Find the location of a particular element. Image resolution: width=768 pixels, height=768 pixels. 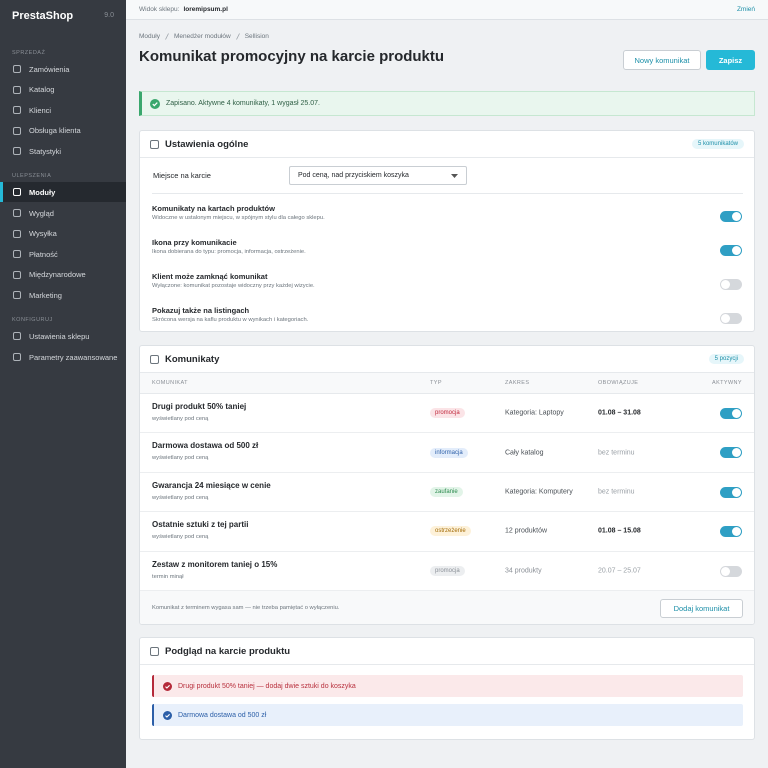

table-header: KOMUNIKAT TYP ZAKRES OBOWIĄZUJE AKTYWNY is located at coordinates (447, 383).